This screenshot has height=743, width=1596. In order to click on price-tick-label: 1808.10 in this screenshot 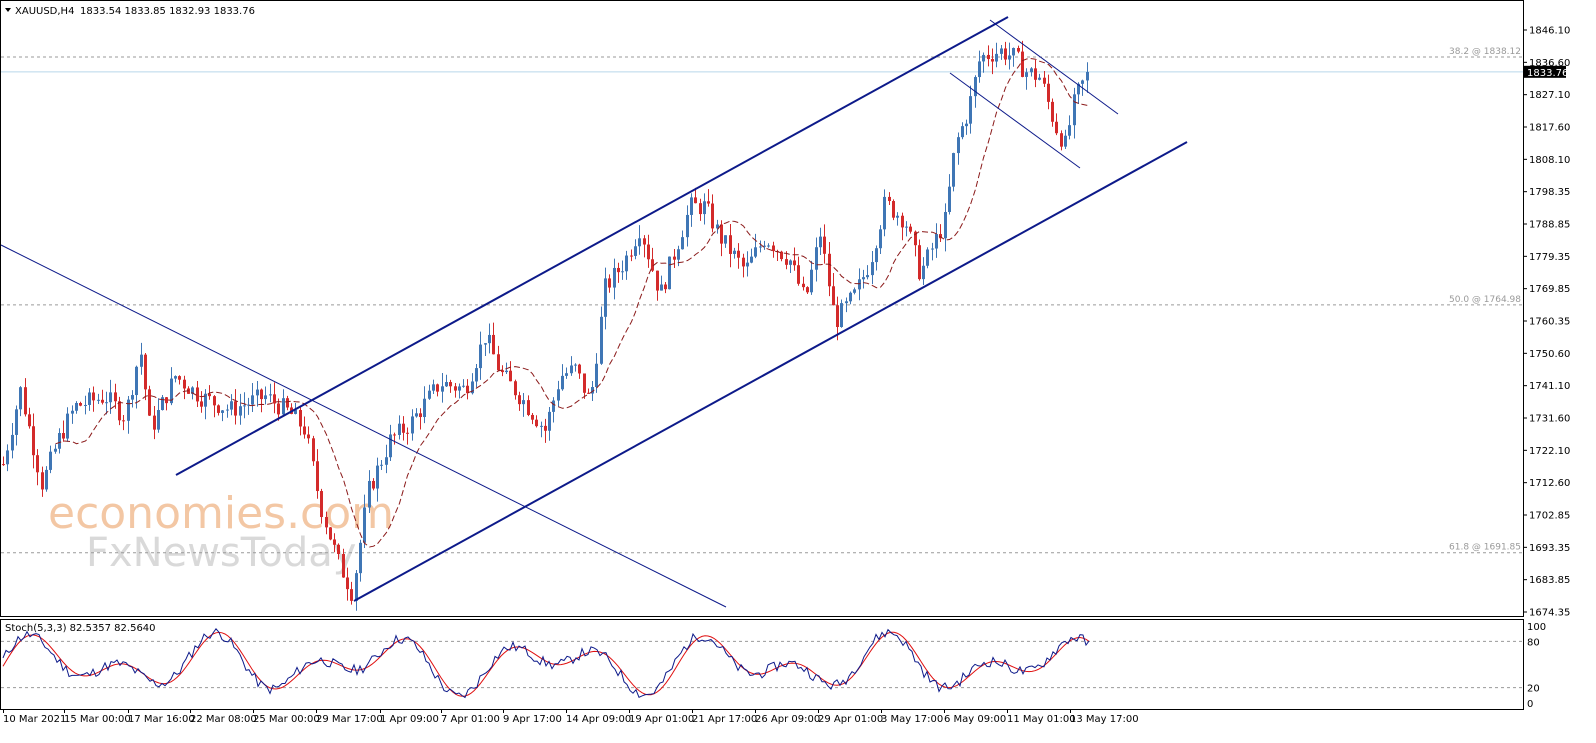, I will do `click(1549, 160)`.